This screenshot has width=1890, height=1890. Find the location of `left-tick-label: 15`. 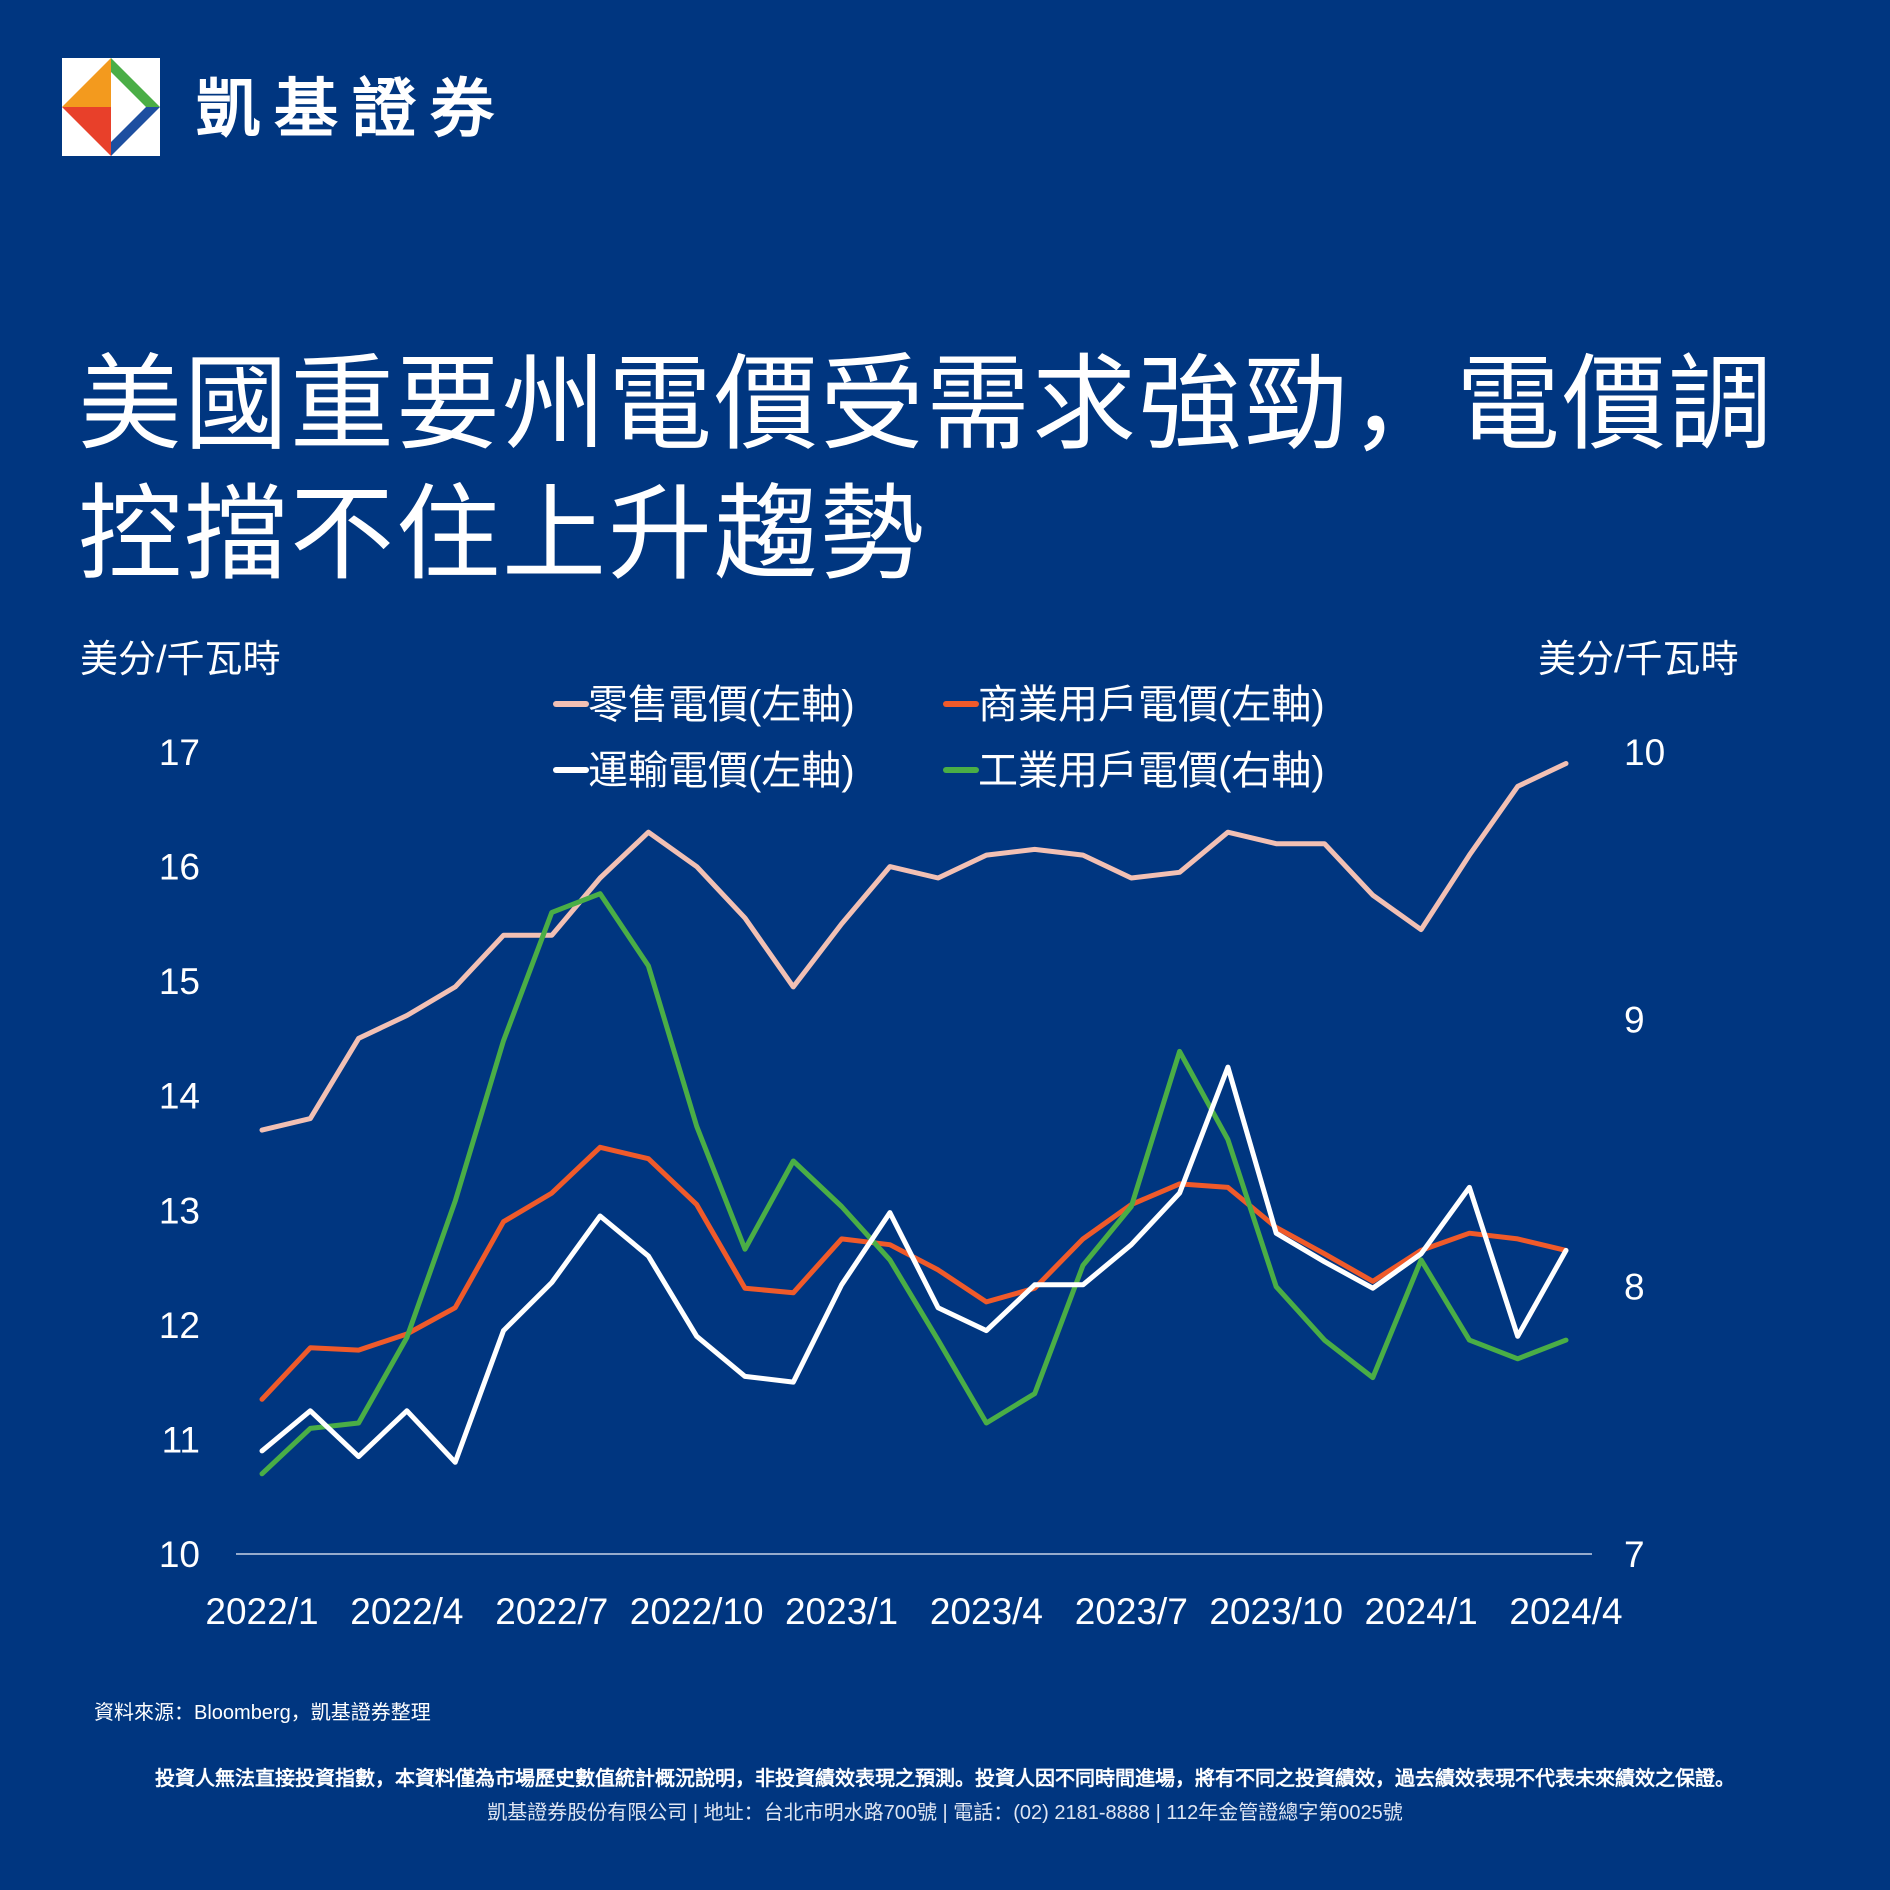

left-tick-label: 15 is located at coordinates (179, 981).